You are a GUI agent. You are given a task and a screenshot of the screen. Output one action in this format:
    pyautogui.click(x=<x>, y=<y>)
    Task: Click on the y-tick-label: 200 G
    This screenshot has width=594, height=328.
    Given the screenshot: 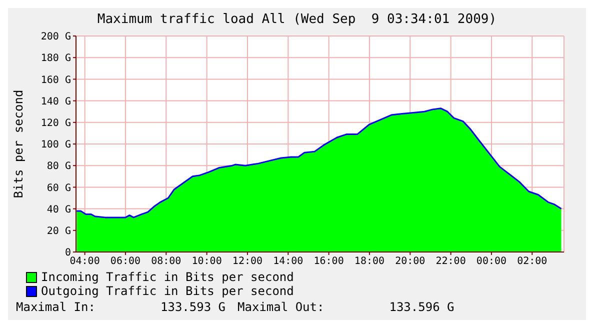 What is the action you would take?
    pyautogui.click(x=55, y=37)
    